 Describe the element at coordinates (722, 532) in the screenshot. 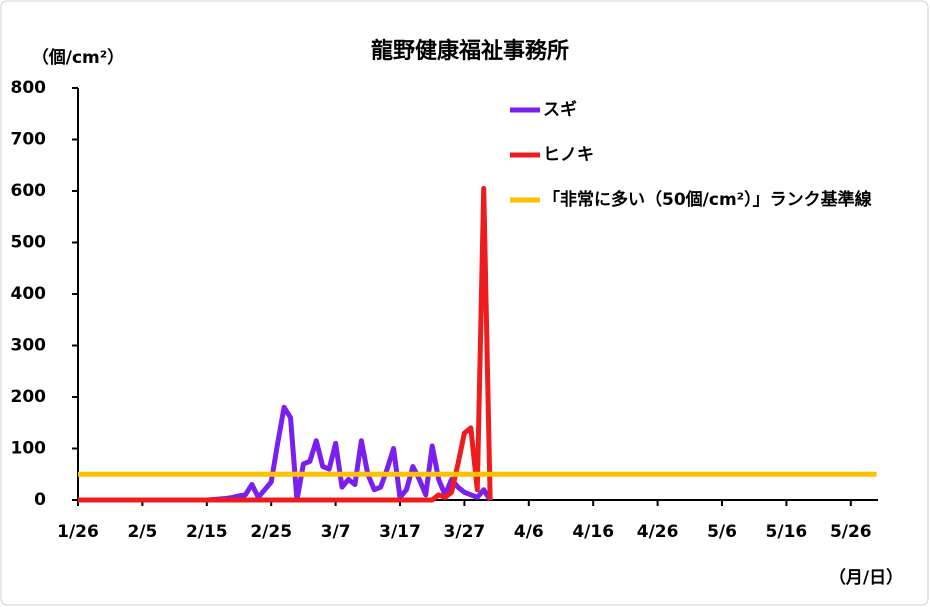

I see `x-tick-label: 5/6` at that location.